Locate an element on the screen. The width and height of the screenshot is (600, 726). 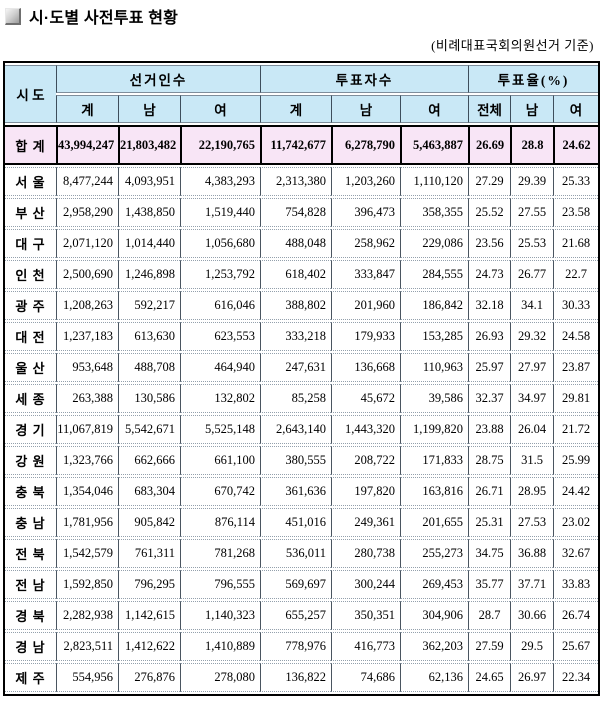
count-cell: 623,553 is located at coordinates (220, 336).